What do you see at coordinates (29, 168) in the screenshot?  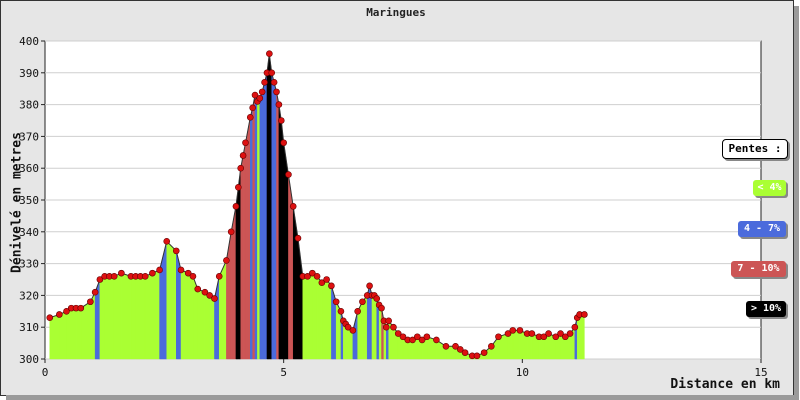 I see `y-tick-label: 360` at bounding box center [29, 168].